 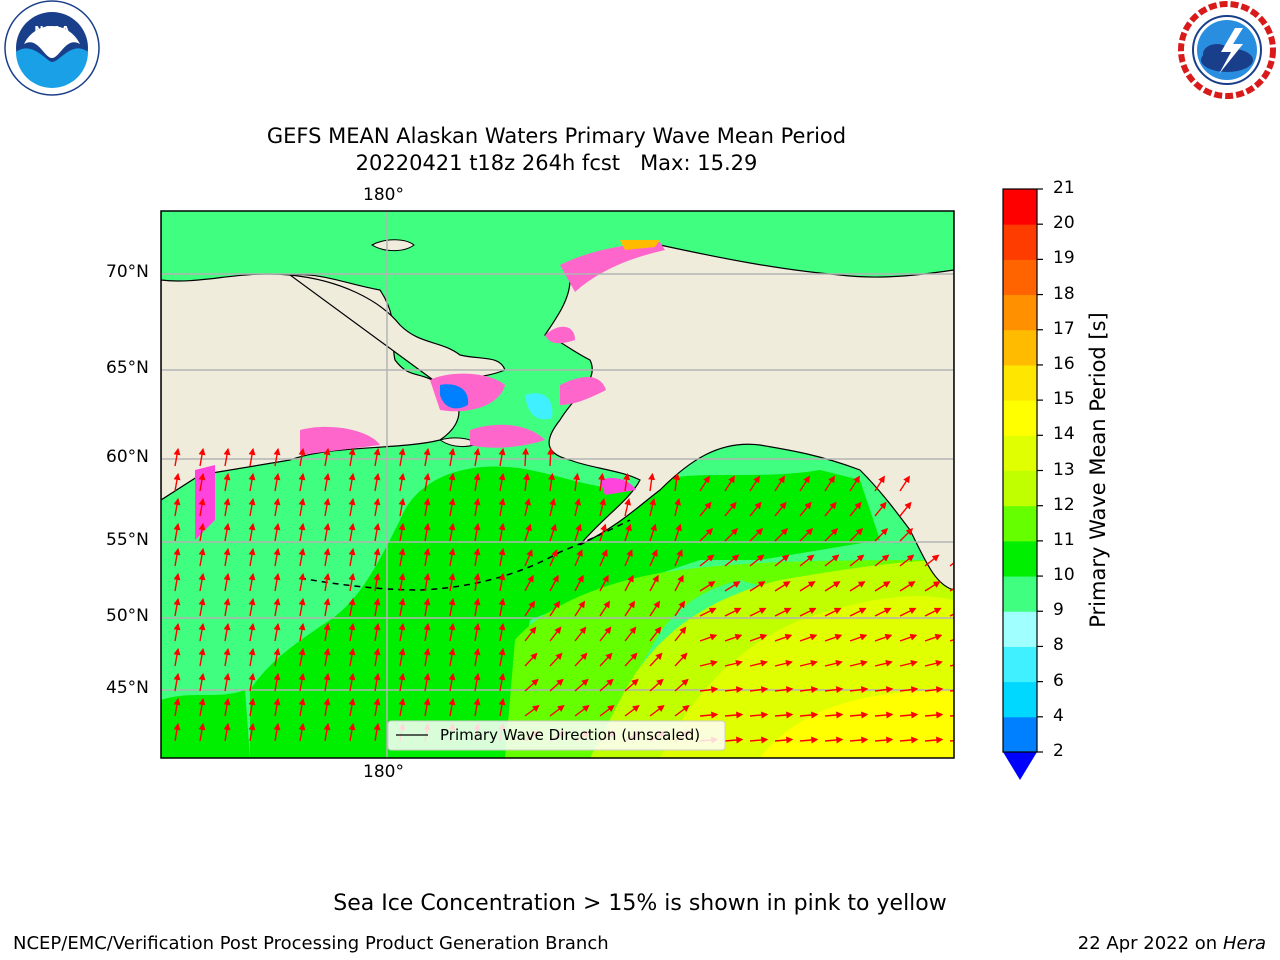 What do you see at coordinates (1064, 469) in the screenshot?
I see `colorbar-tick-label: 13` at bounding box center [1064, 469].